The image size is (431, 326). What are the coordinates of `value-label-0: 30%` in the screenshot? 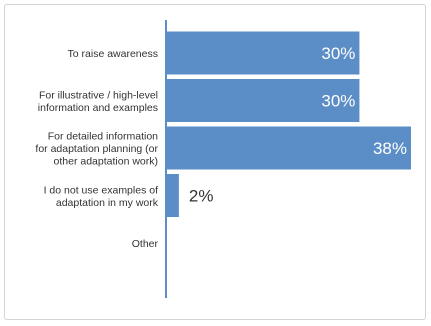 It's located at (338, 53).